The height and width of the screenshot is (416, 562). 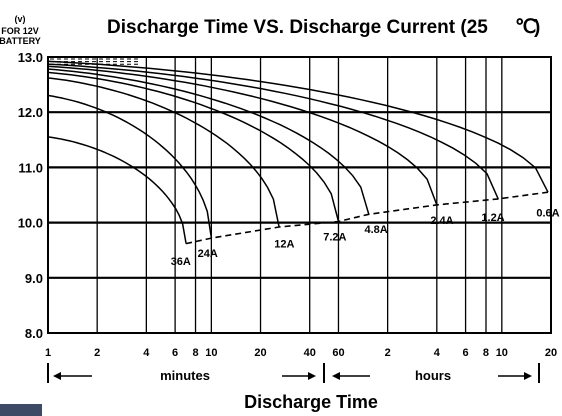 What do you see at coordinates (297, 27) in the screenshot?
I see `chart-title: Discharge Time VS. Discharge Current (25` at bounding box center [297, 27].